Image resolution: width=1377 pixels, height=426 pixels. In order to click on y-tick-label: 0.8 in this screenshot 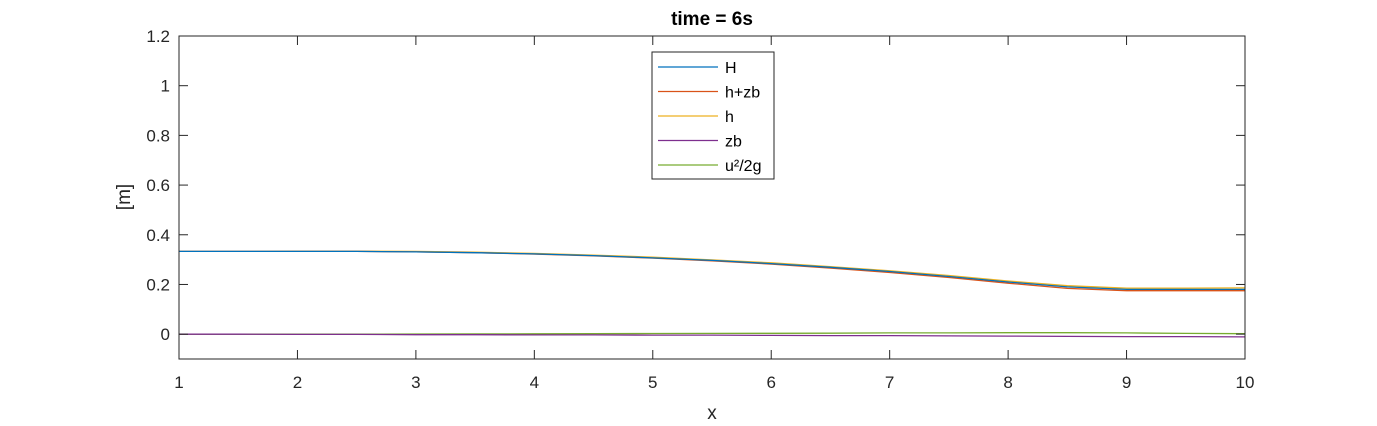, I will do `click(158, 135)`.